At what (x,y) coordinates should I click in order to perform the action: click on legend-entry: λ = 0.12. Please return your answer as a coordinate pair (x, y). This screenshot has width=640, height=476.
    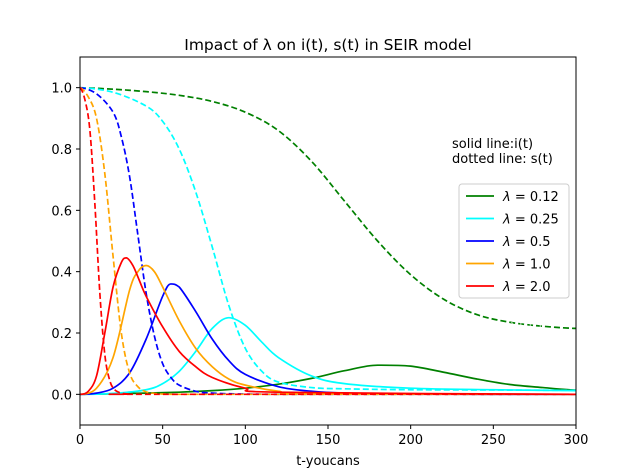
    Looking at the image, I should click on (512, 197).